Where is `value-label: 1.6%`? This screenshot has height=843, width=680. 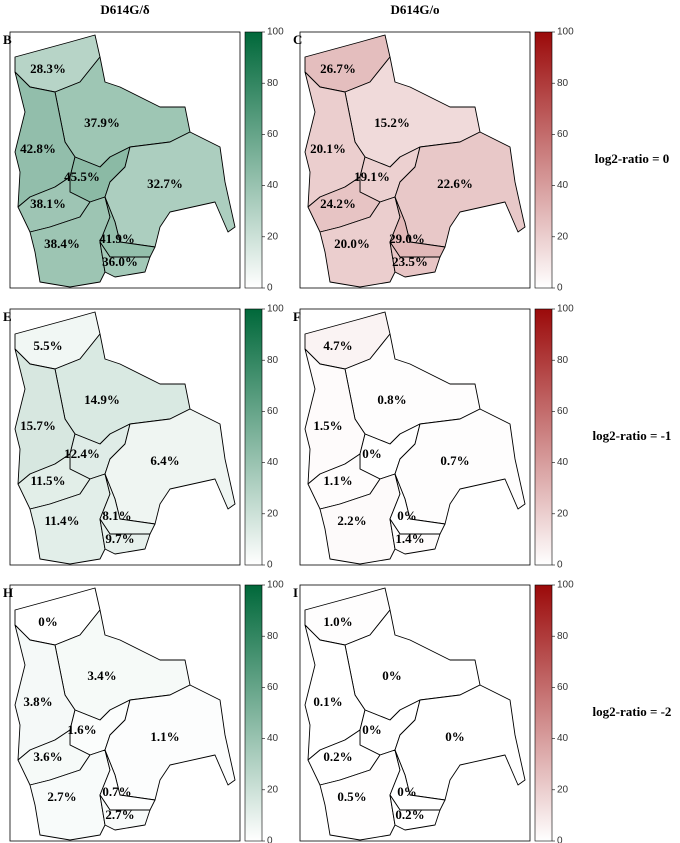
value-label: 1.6% is located at coordinates (81, 729).